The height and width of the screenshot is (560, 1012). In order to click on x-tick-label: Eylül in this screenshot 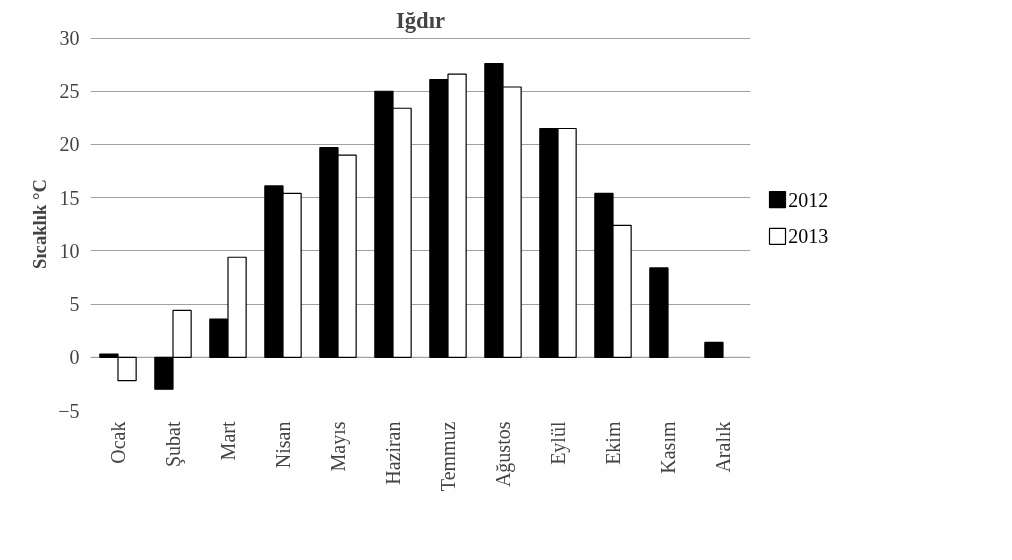, I will do `click(558, 443)`.